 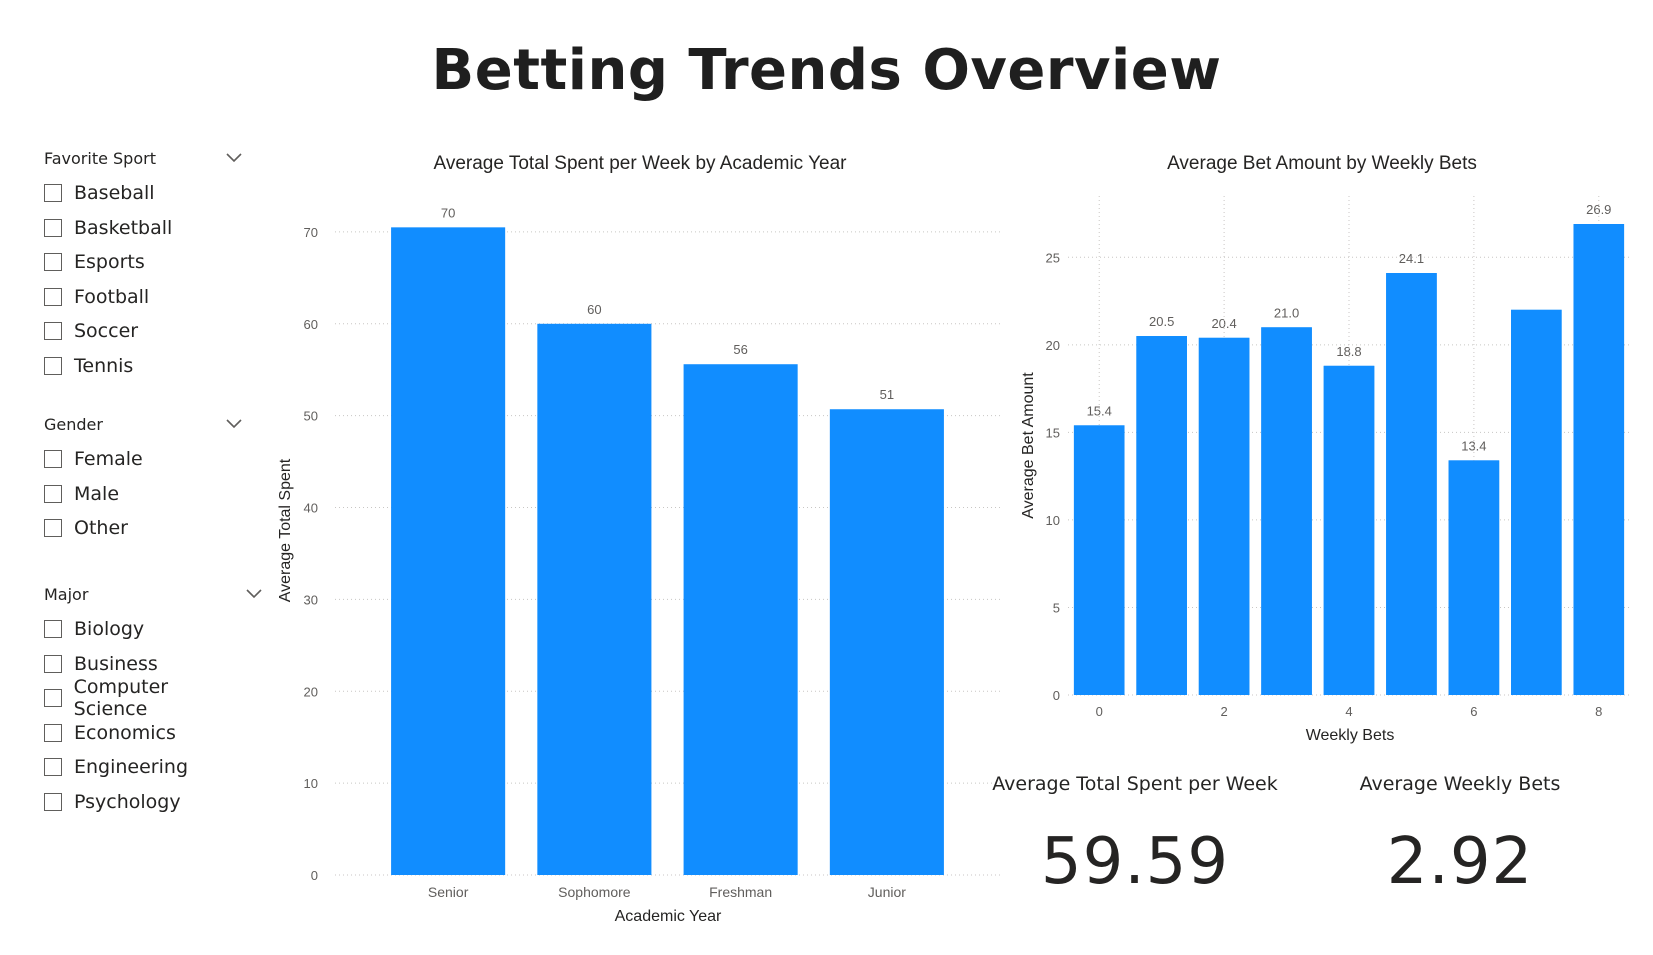 I want to click on x-axis-label: Weekly Bets, so click(x=1350, y=735).